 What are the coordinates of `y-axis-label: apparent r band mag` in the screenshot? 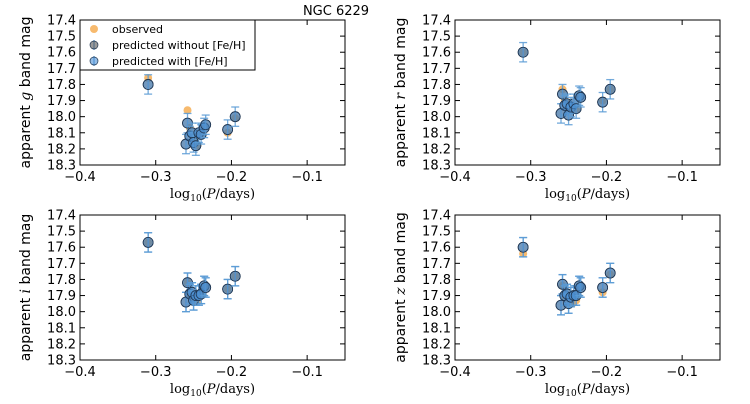 It's located at (401, 93).